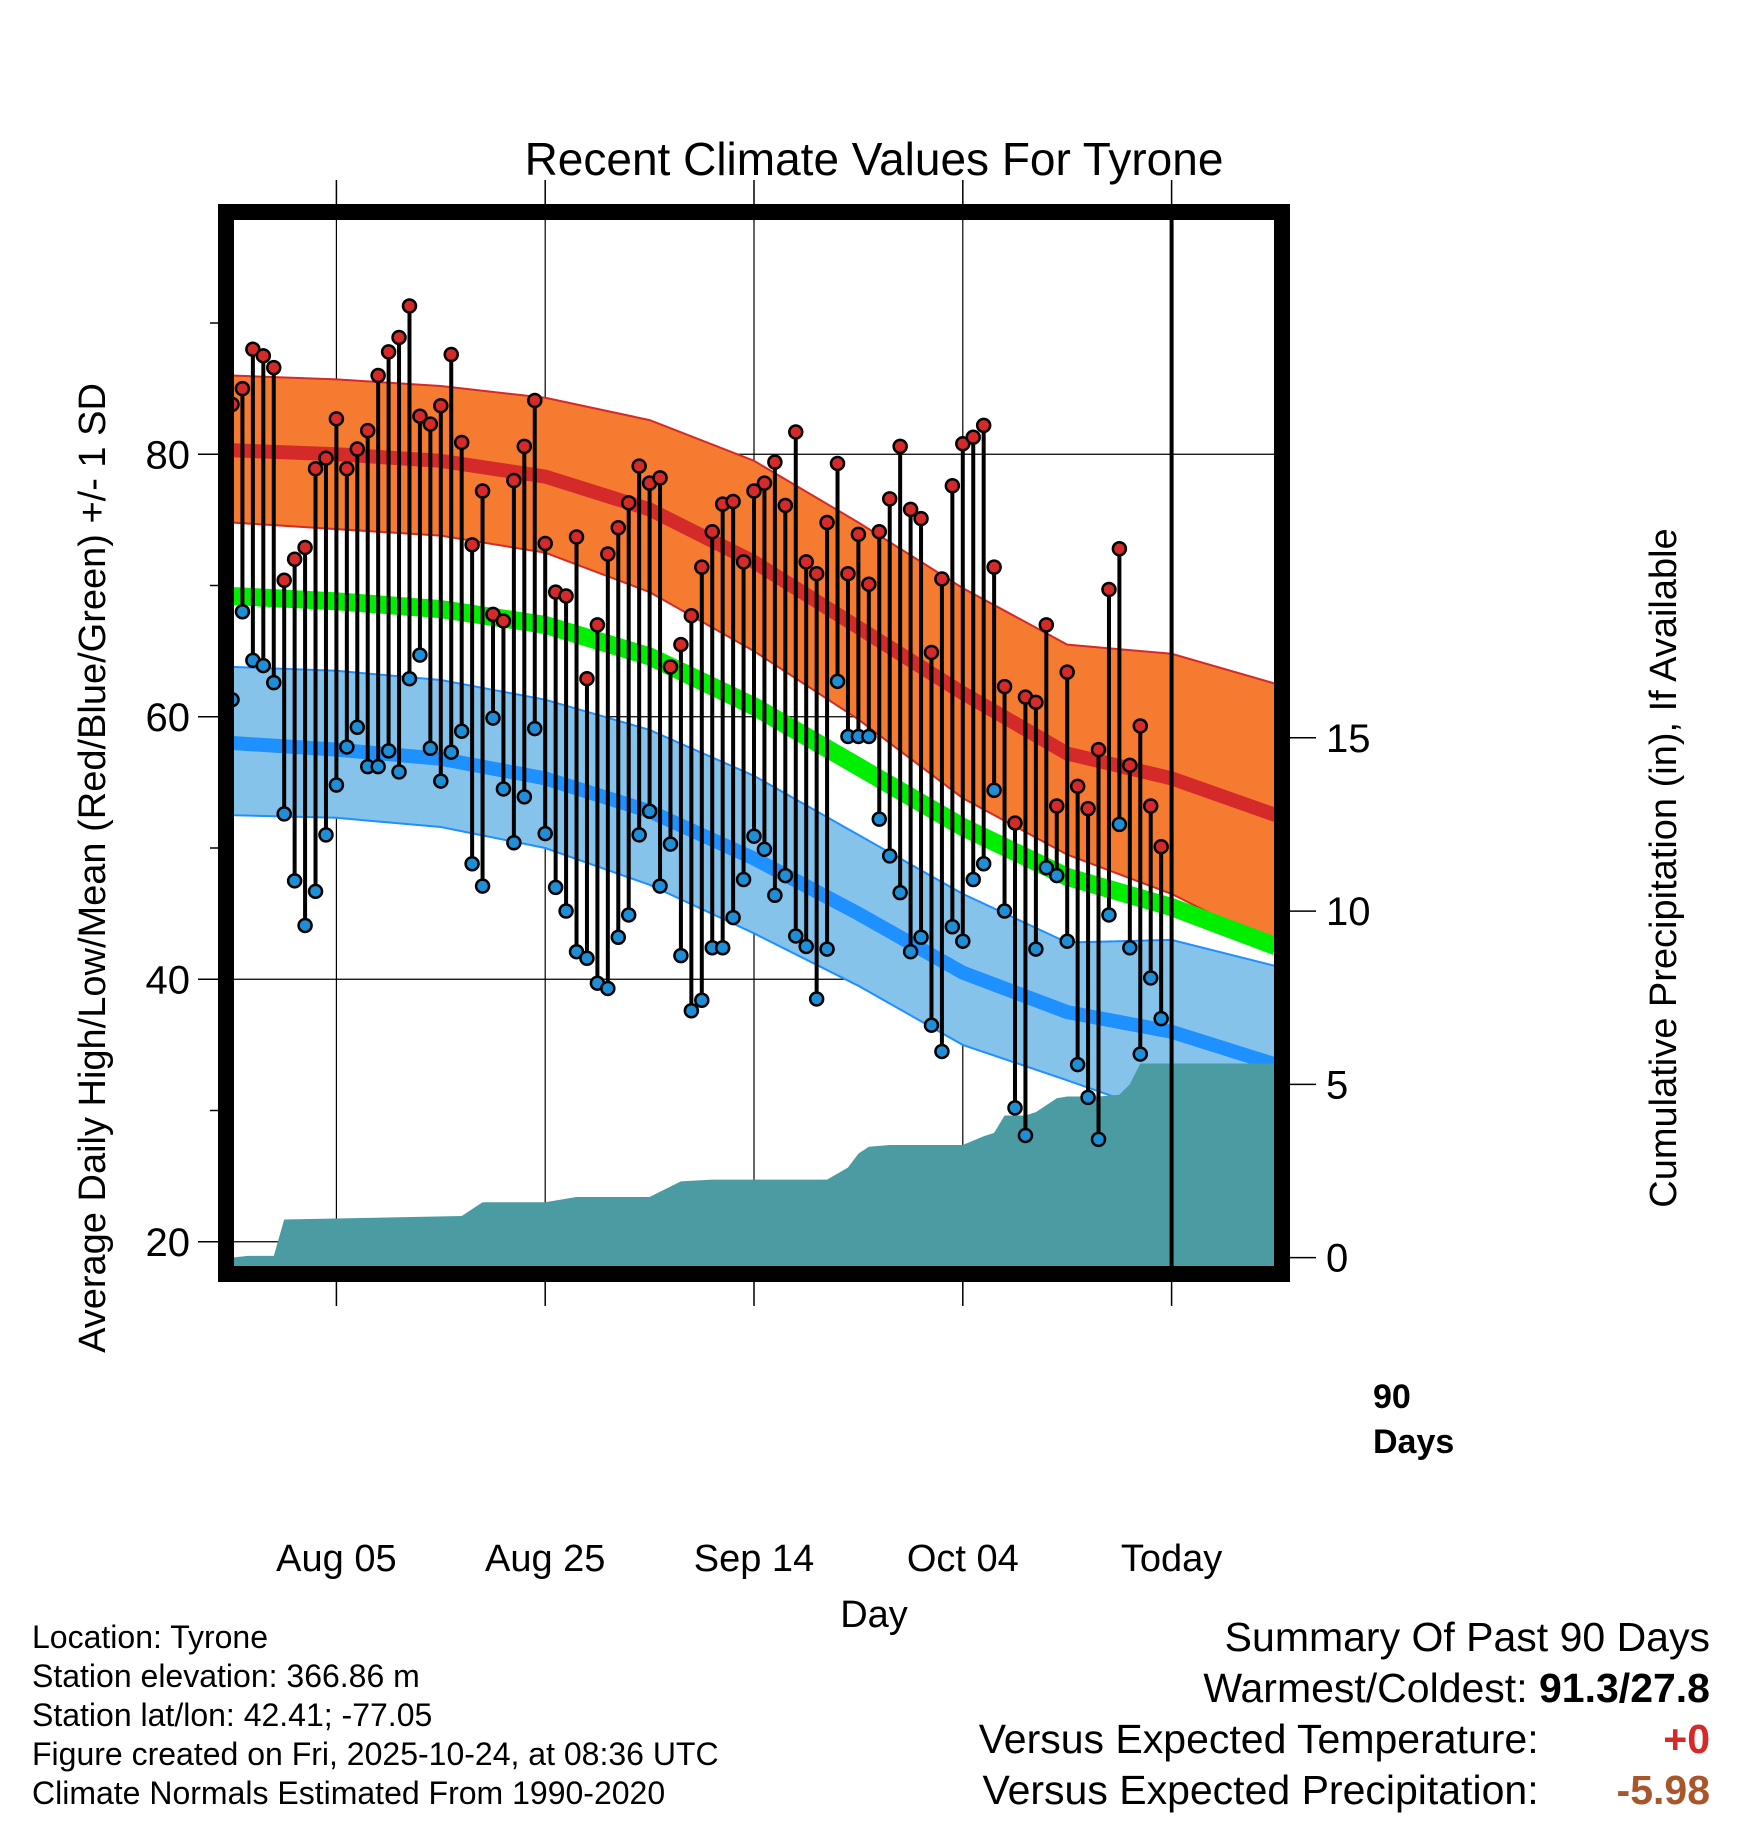 This screenshot has width=1748, height=1828. I want to click on precip-label: Versus Expected Precipitation:, so click(1260, 1790).